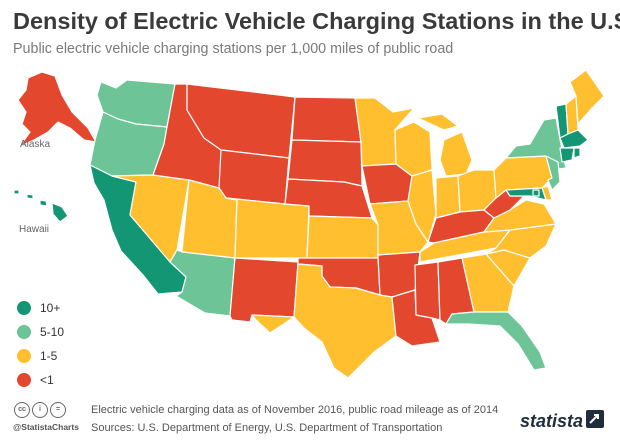 Image resolution: width=620 pixels, height=442 pixels. I want to click on legend-label: 5-10, so click(52, 332).